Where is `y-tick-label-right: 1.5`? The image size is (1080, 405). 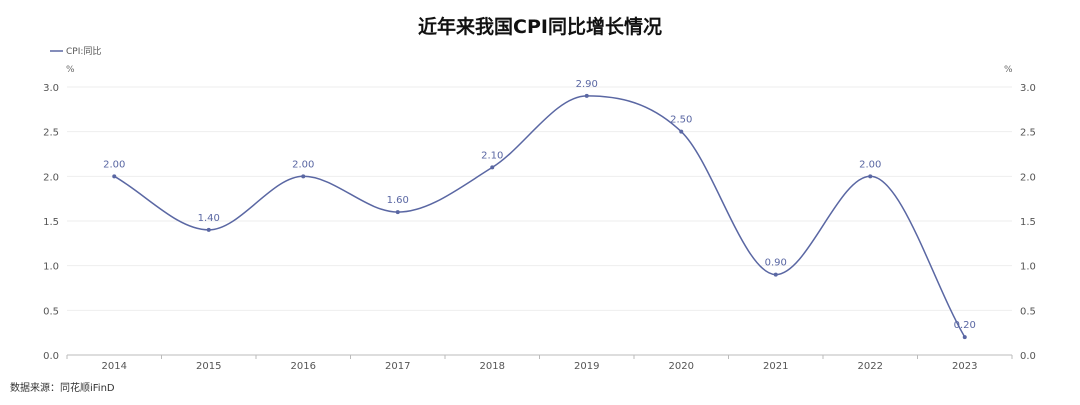 y-tick-label-right: 1.5 is located at coordinates (1028, 222).